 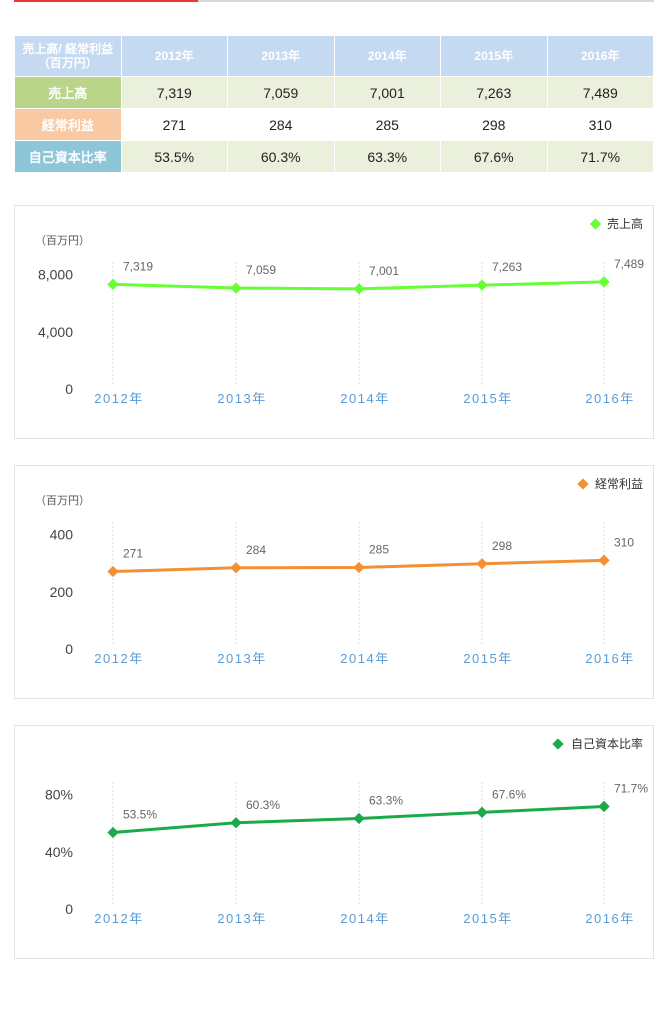 I want to click on top-divider, so click(x=334, y=1).